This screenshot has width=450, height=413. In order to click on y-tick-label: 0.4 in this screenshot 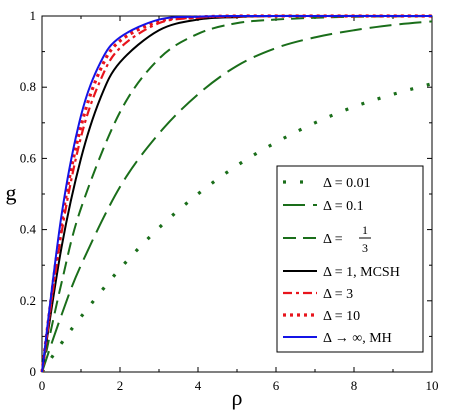, I will do `click(28, 229)`.